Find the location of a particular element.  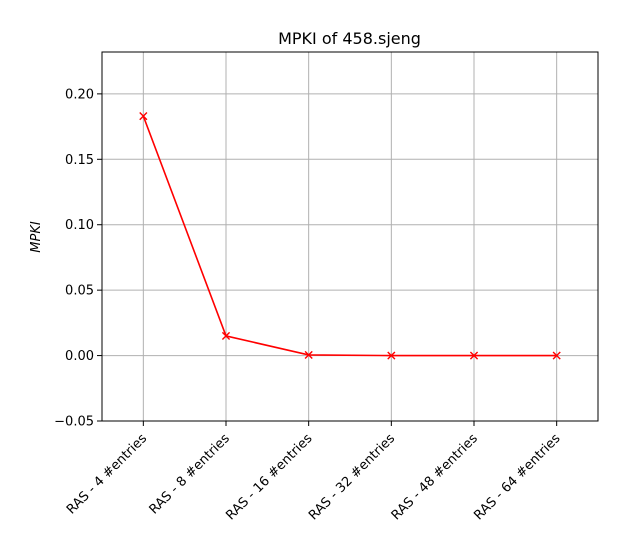

y-tick-label: −0.05 is located at coordinates (74, 422).